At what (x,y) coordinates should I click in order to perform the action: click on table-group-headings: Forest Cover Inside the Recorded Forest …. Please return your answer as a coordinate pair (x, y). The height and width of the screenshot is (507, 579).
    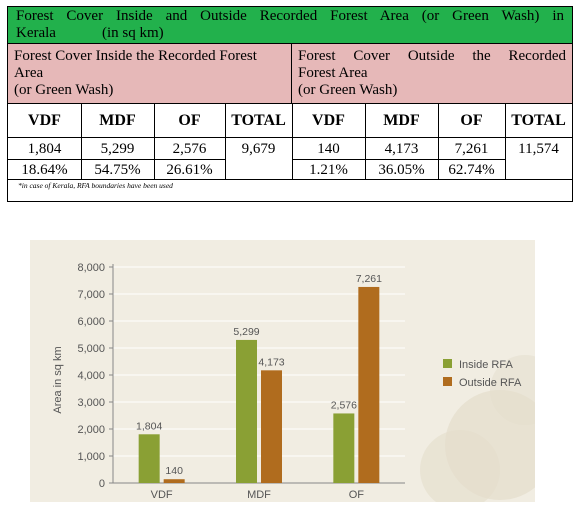
    Looking at the image, I should click on (290, 74).